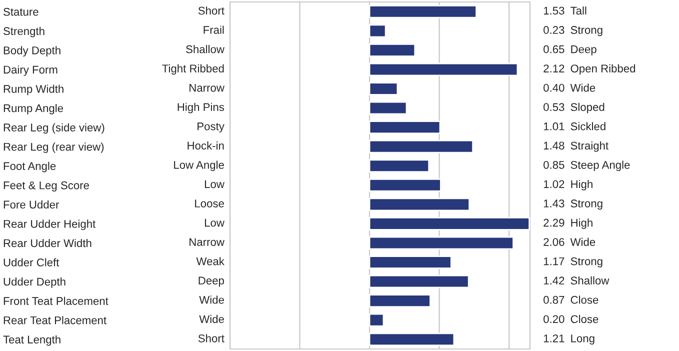  Describe the element at coordinates (210, 261) in the screenshot. I see `text: Weak` at that location.